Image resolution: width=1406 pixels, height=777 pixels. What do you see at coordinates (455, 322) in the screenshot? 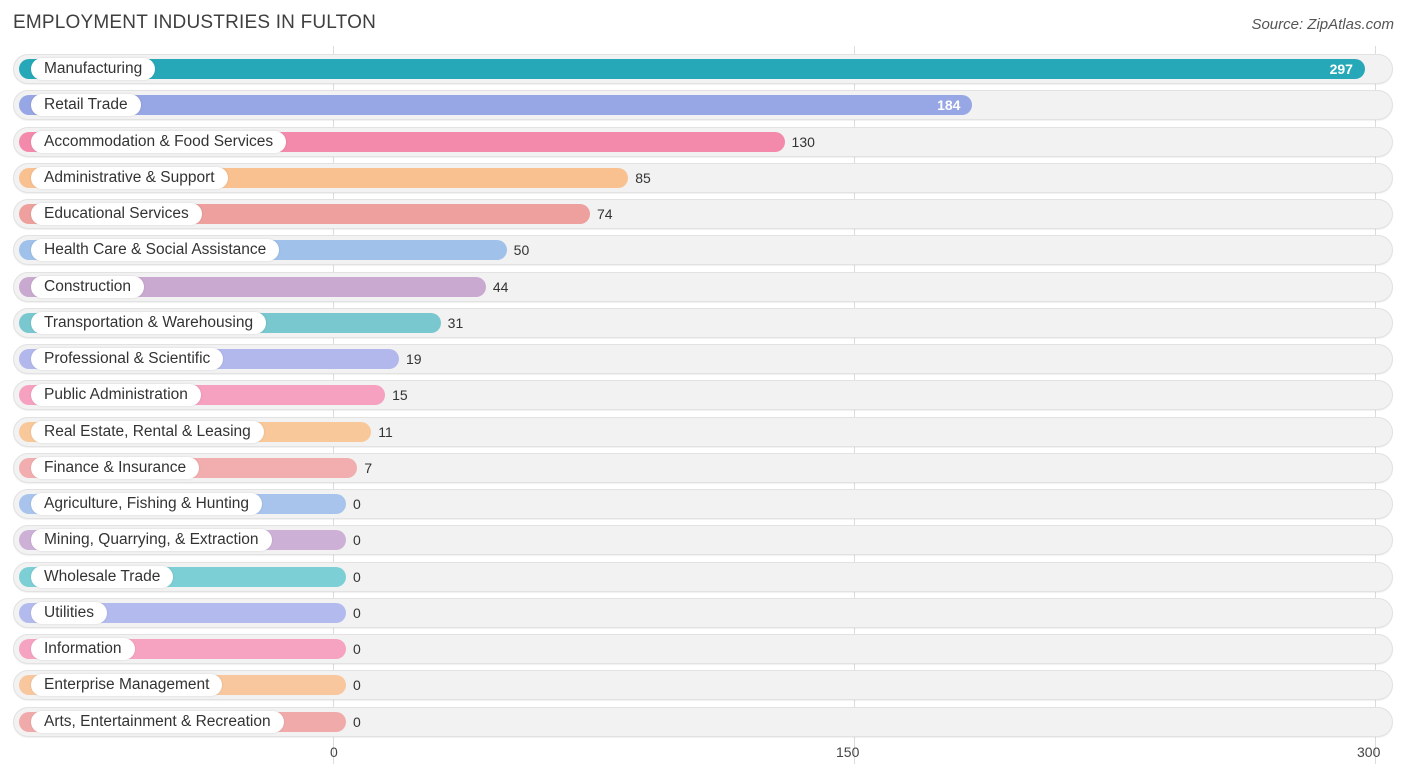
I see `value-label: 31` at bounding box center [455, 322].